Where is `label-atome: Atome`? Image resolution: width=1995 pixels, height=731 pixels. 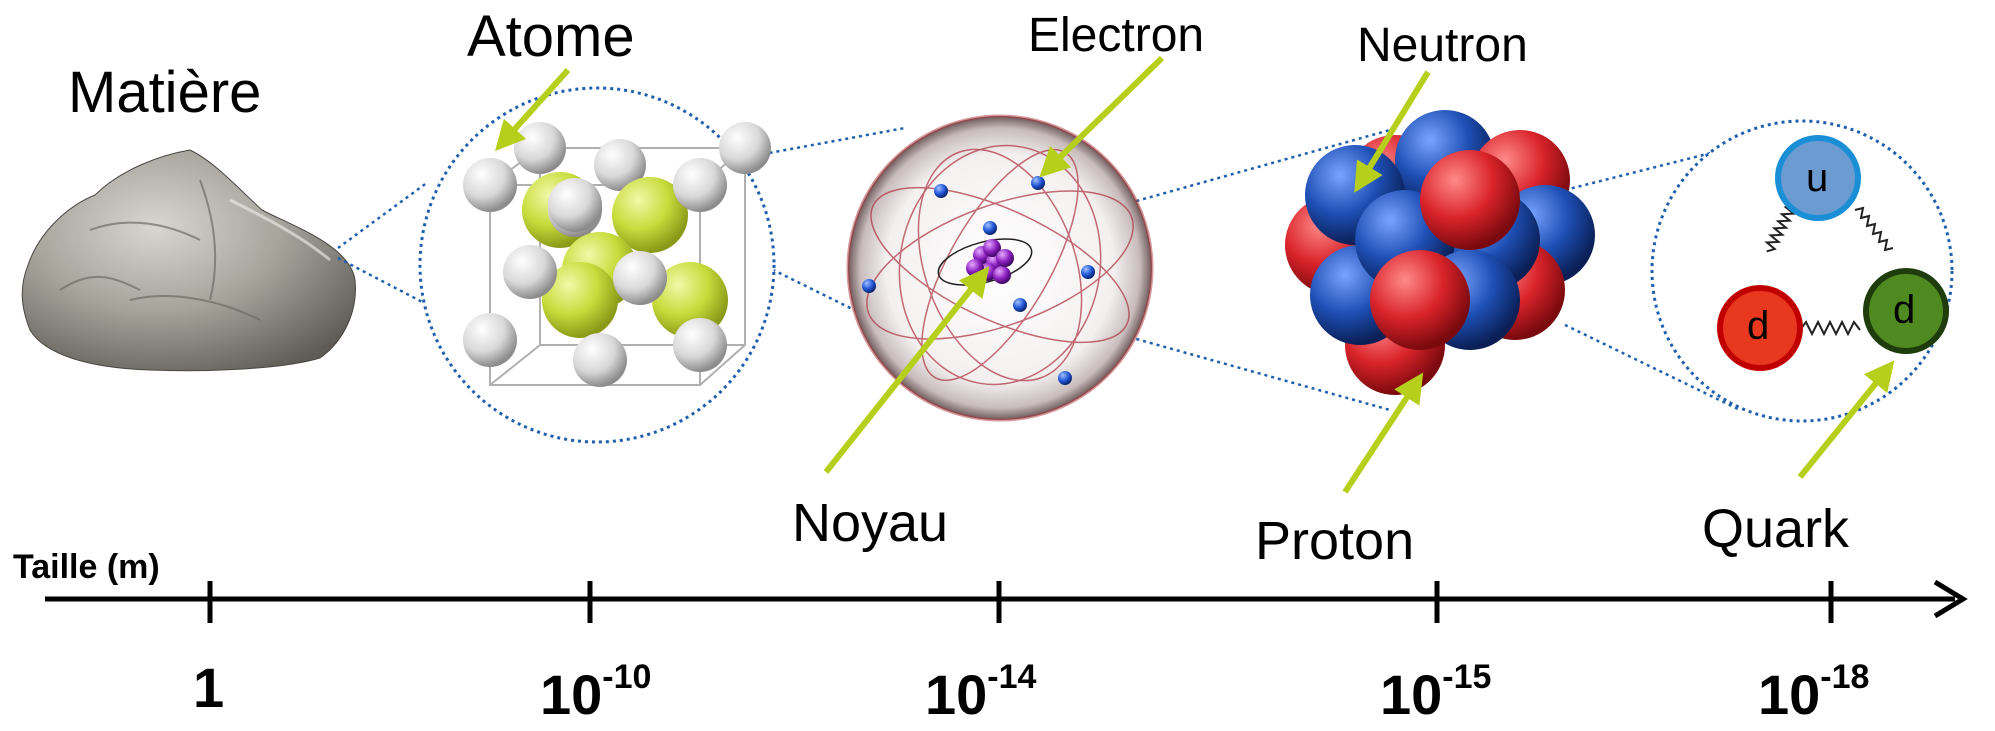 label-atome: Atome is located at coordinates (551, 36).